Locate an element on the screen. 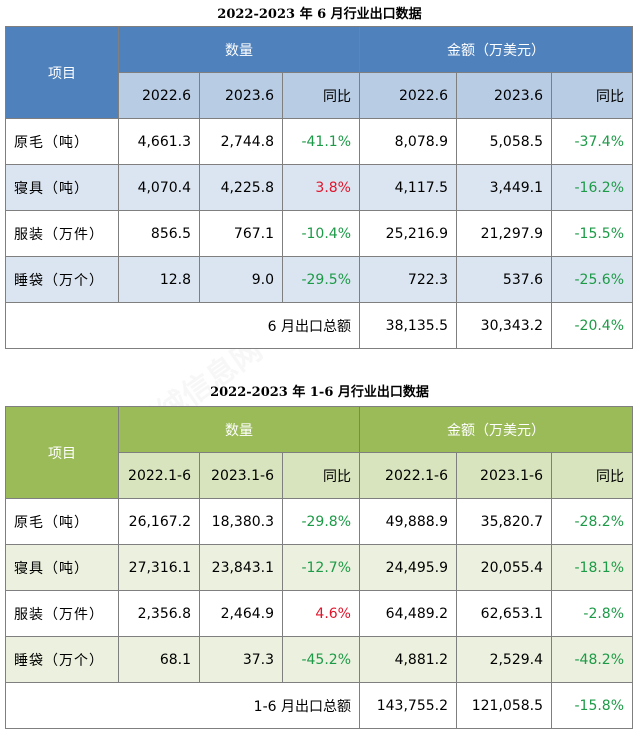 The height and width of the screenshot is (744, 639). amt-2022: 25,216.9 is located at coordinates (408, 233).